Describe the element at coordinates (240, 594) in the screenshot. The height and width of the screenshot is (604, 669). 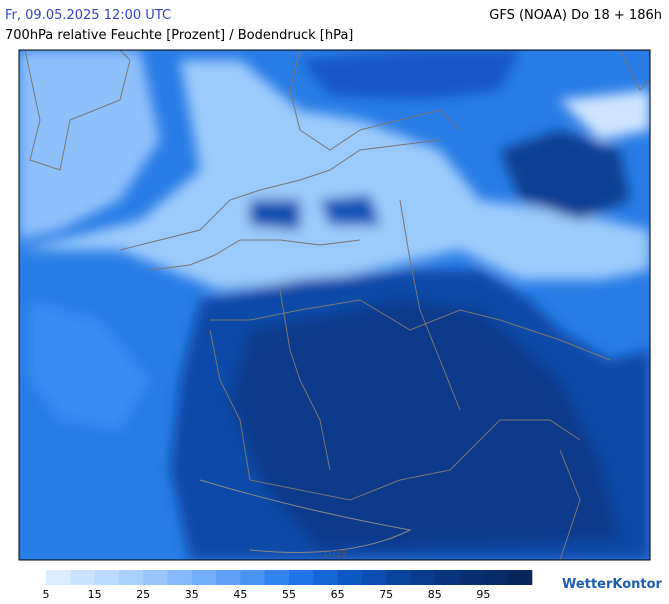
I see `colorbar-tick-label: 45` at that location.